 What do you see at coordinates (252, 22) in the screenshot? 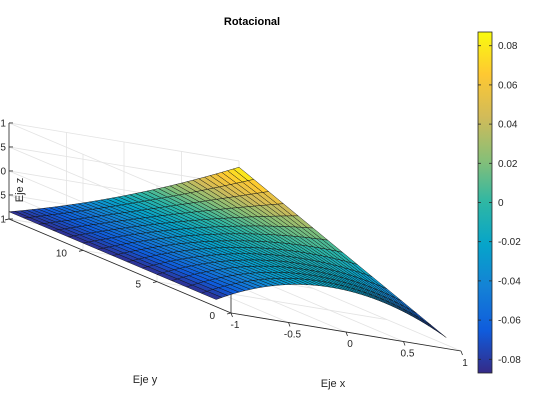
I see `chart-title: Rotacional` at bounding box center [252, 22].